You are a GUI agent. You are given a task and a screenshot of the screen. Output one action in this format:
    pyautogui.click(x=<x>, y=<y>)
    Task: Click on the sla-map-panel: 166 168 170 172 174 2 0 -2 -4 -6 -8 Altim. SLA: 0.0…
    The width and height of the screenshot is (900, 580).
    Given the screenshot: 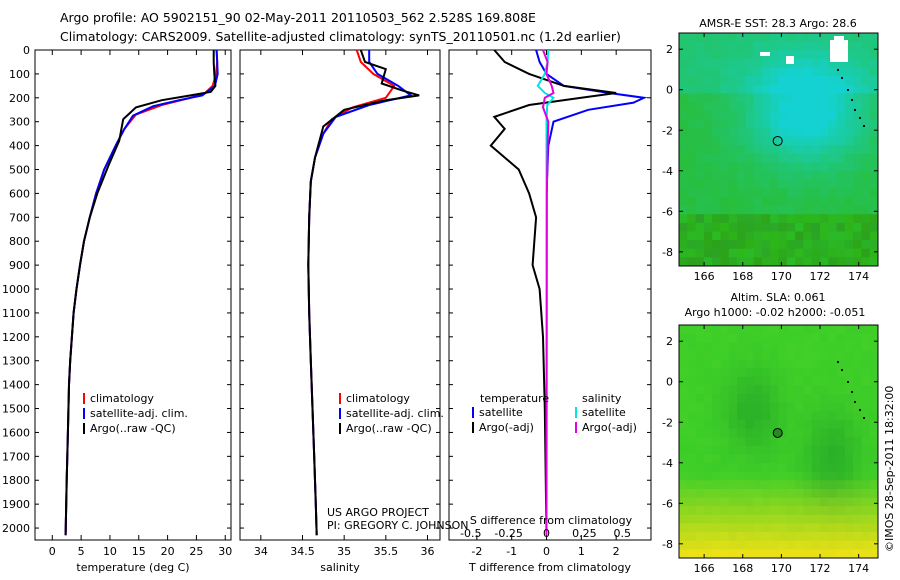 What is the action you would take?
    pyautogui.click(x=770, y=433)
    